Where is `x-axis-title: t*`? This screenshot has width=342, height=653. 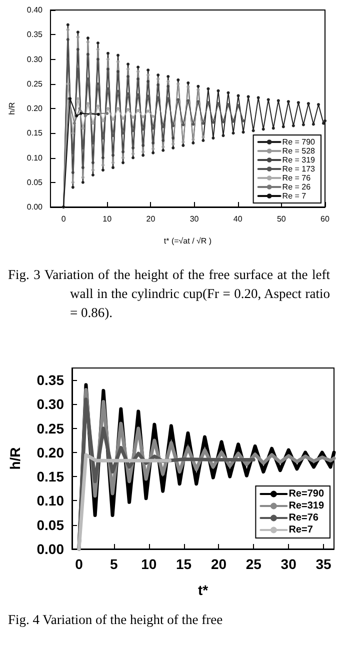 x-axis-title: t* is located at coordinates (203, 590).